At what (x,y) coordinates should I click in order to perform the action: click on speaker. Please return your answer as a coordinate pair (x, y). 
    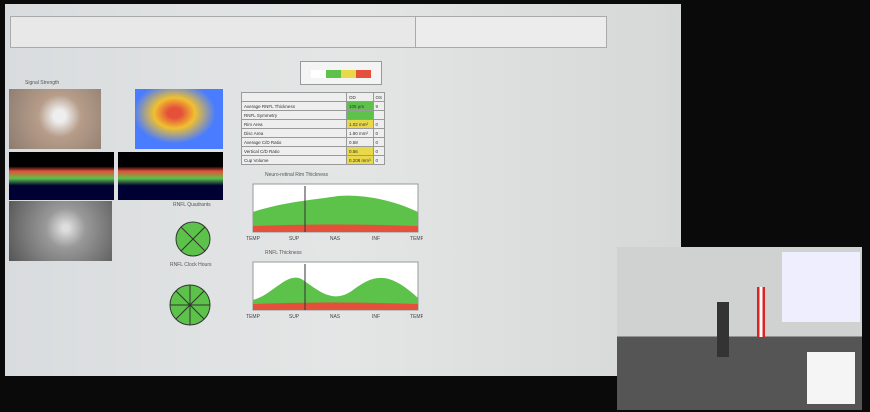
    Looking at the image, I should click on (723, 329).